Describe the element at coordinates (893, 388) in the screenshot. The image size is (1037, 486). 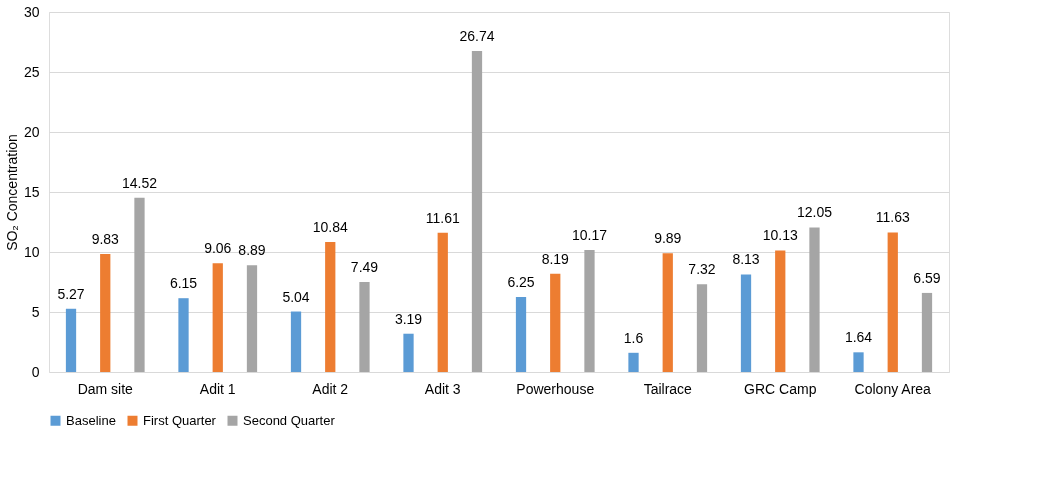
I see `x-tick-label: Colony Area` at that location.